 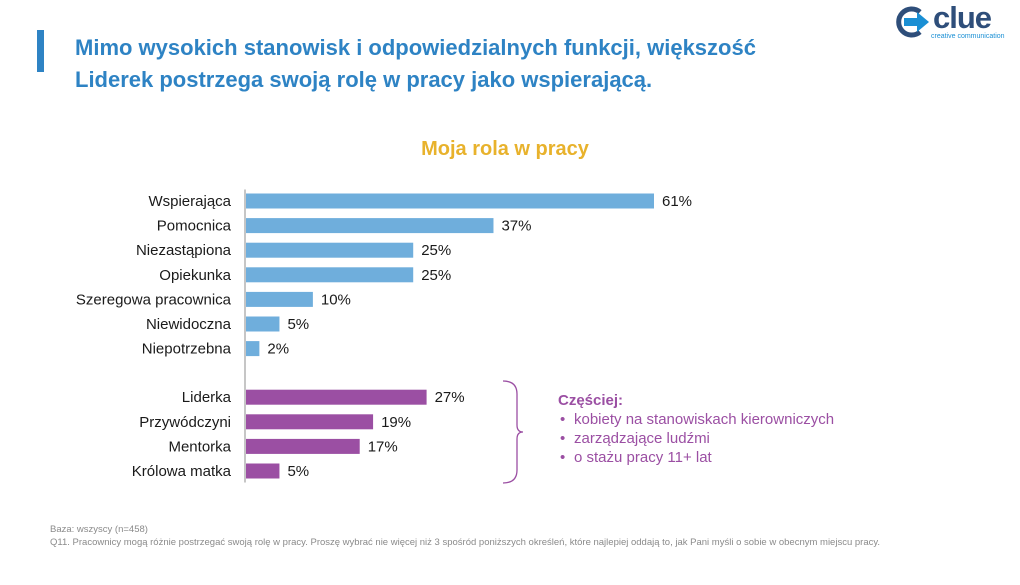 I want to click on value-label: 19%, so click(x=396, y=422).